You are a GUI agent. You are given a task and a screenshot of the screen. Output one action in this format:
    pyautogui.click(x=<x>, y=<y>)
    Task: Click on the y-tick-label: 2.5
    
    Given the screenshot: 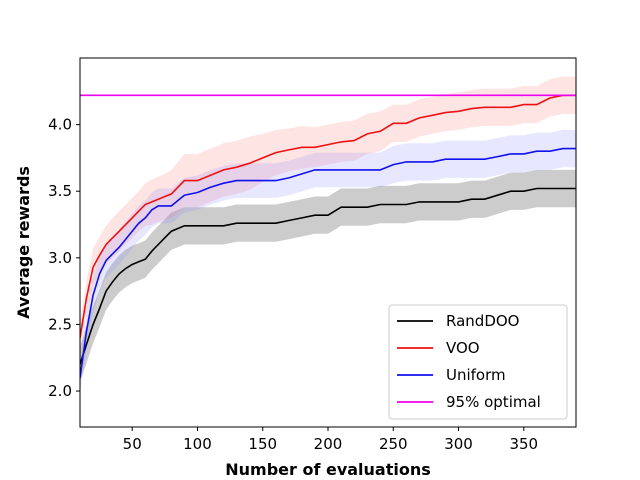 What is the action you would take?
    pyautogui.click(x=60, y=324)
    